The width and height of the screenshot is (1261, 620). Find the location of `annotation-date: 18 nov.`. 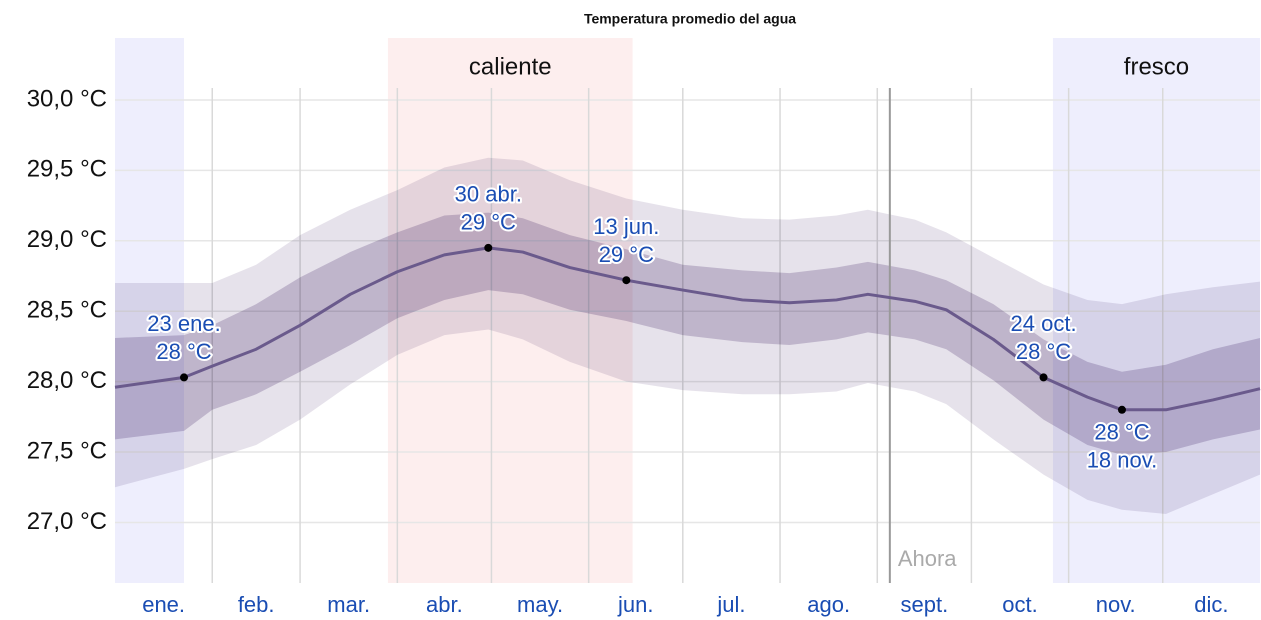

annotation-date: 18 nov. is located at coordinates (1122, 460).